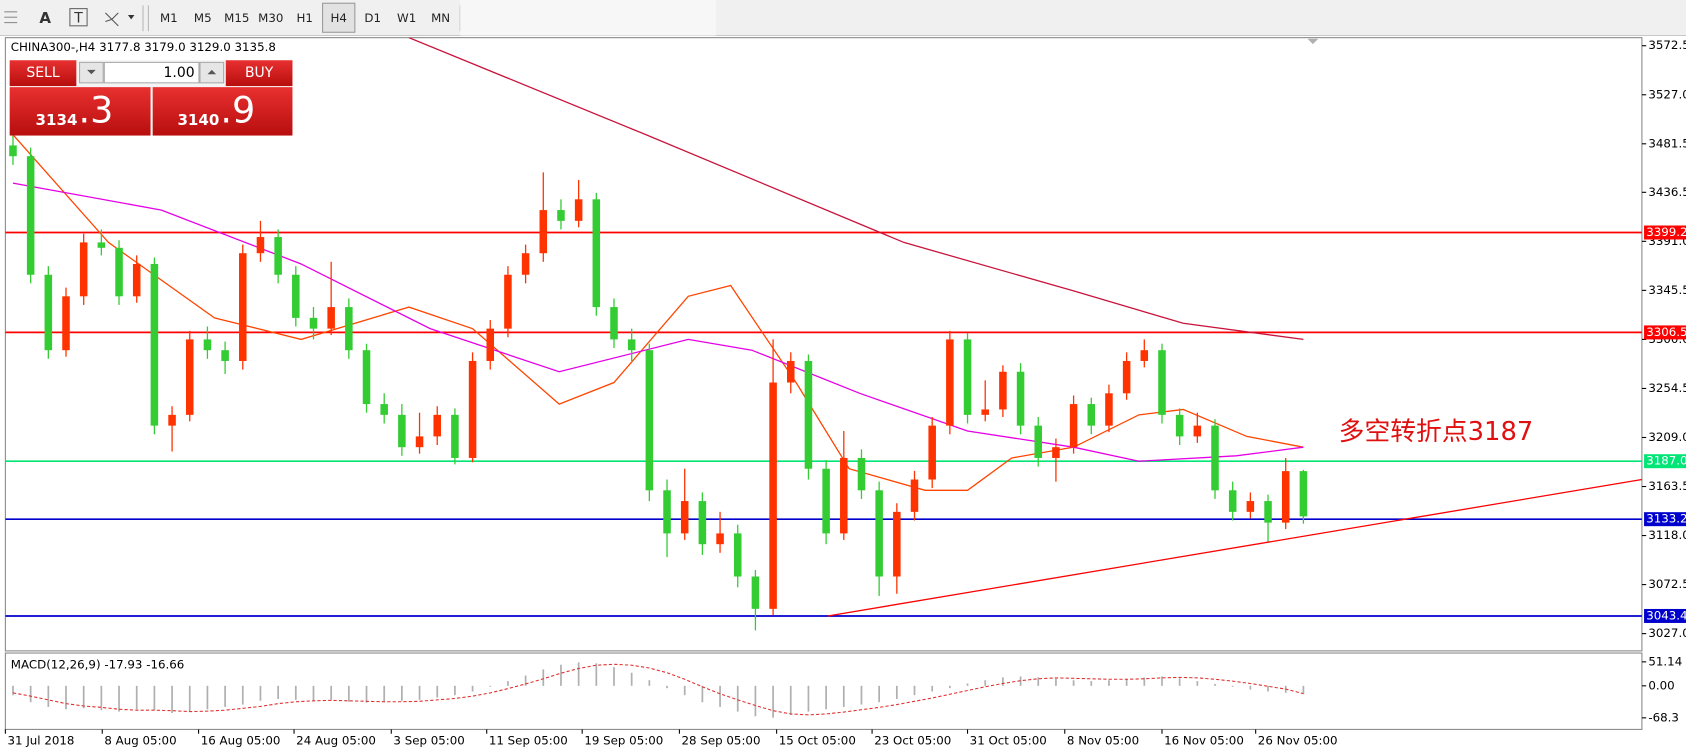 The height and width of the screenshot is (752, 1686). Describe the element at coordinates (241, 741) in the screenshot. I see `x-tick-label: 16 Aug 05:00` at that location.